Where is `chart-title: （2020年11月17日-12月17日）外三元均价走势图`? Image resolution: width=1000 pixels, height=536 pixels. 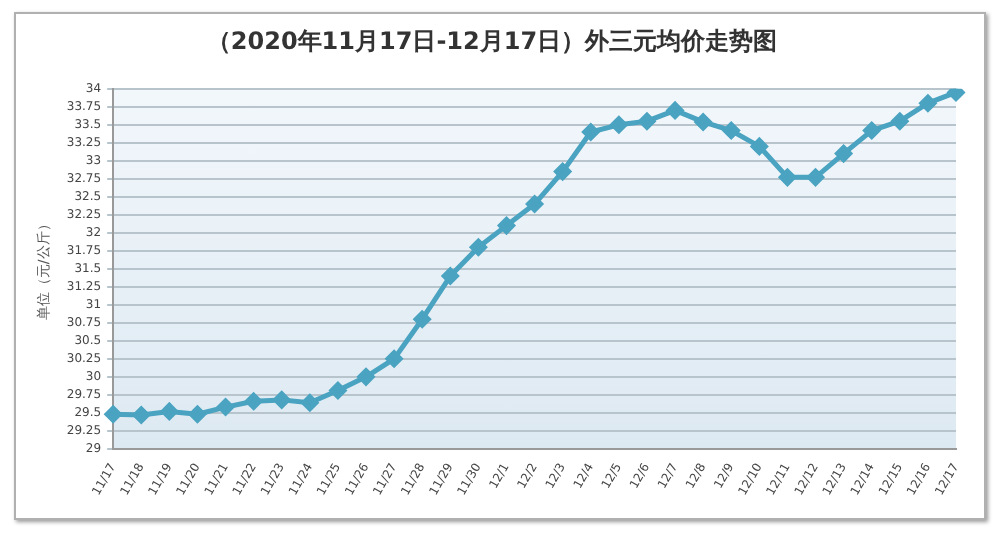 chart-title: （2020年11月17日-12月17日）外三元均价走势图 is located at coordinates (492, 40).